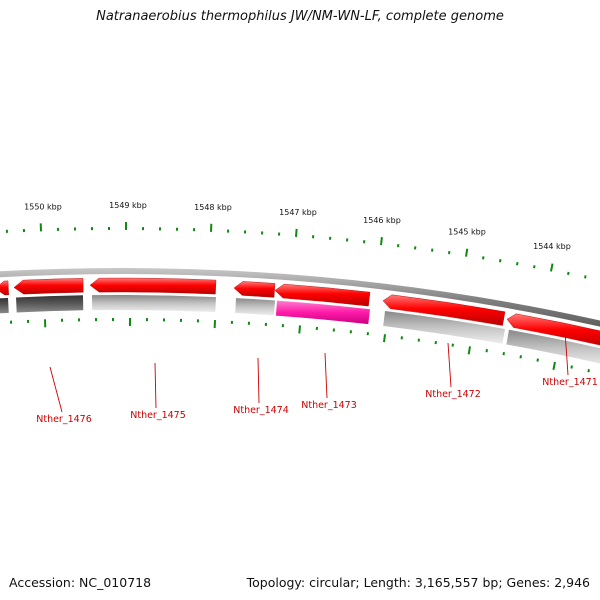  I want to click on scale-tick-label: 1550 kbp, so click(43, 206).